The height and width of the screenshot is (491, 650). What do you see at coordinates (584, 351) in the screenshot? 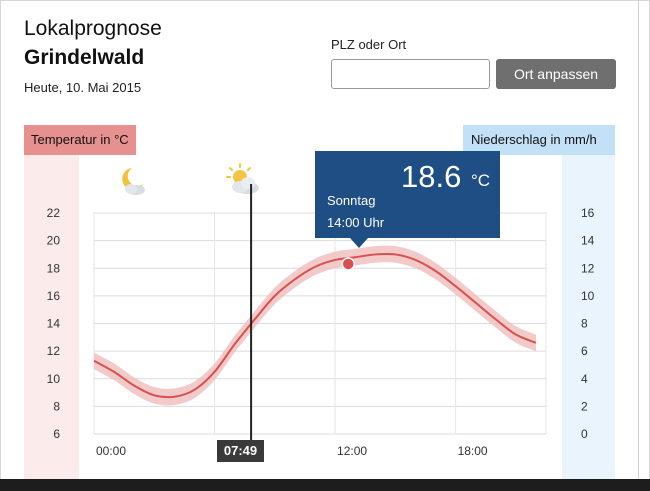
I see `y-right-tick-label: 6` at bounding box center [584, 351].